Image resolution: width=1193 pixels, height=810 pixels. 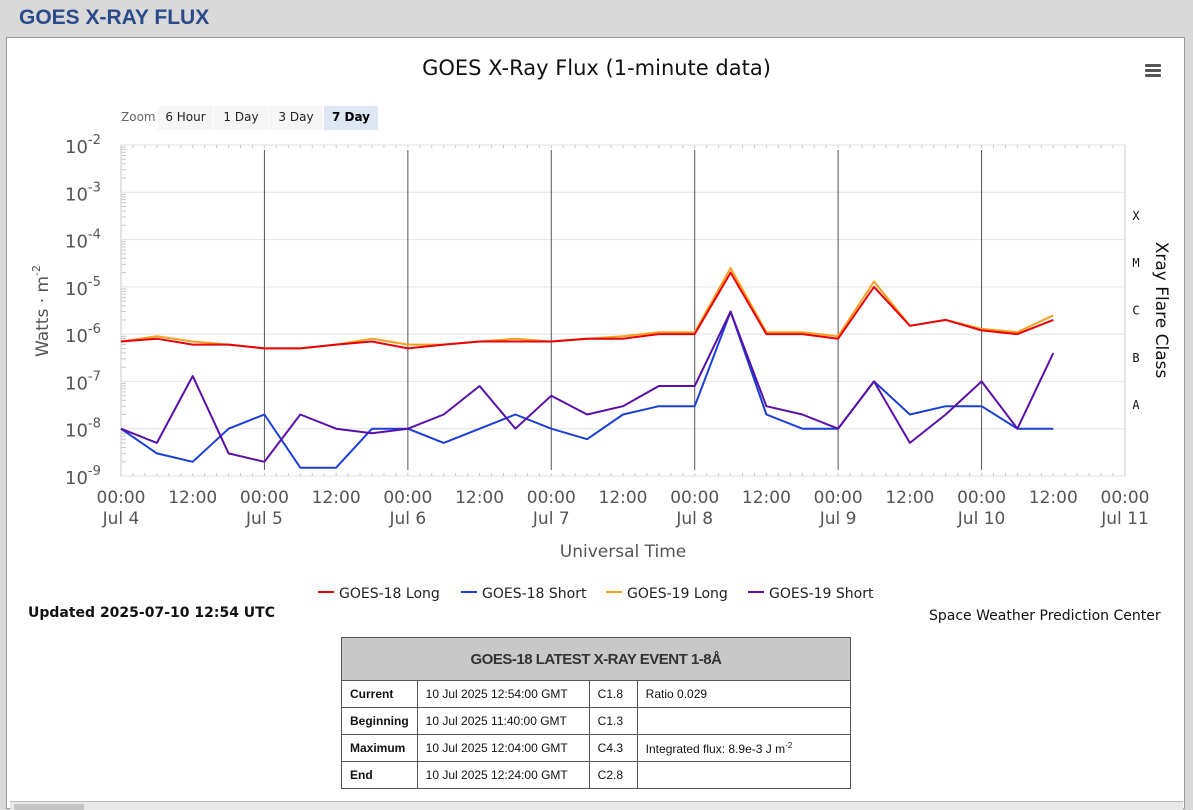 I want to click on legend-goes18-long: GOES-18 Long, so click(x=379, y=594).